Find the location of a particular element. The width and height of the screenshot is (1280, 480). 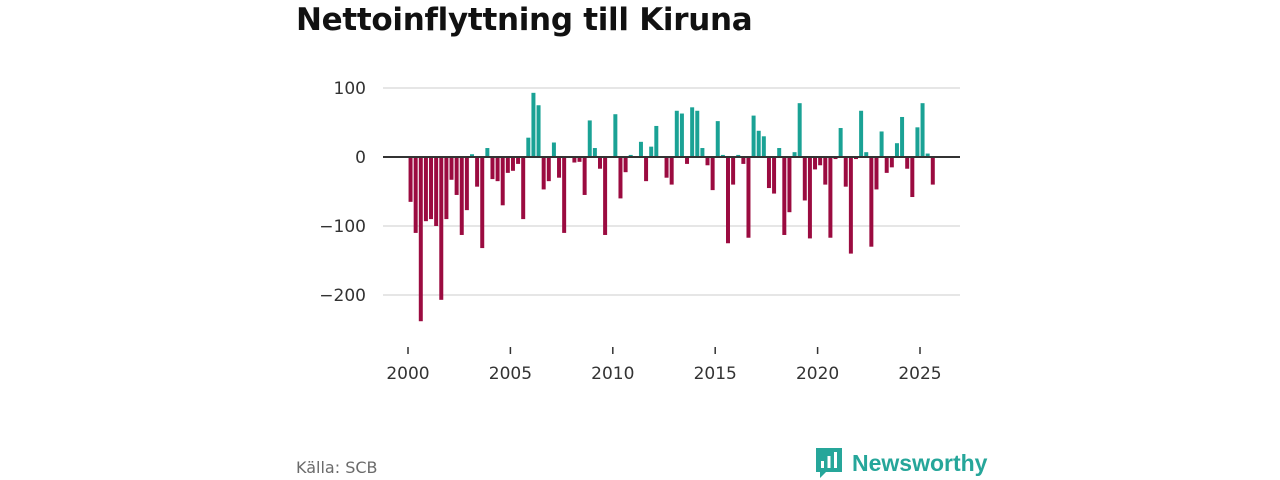

y-tick-label: 100 is located at coordinates (350, 89).